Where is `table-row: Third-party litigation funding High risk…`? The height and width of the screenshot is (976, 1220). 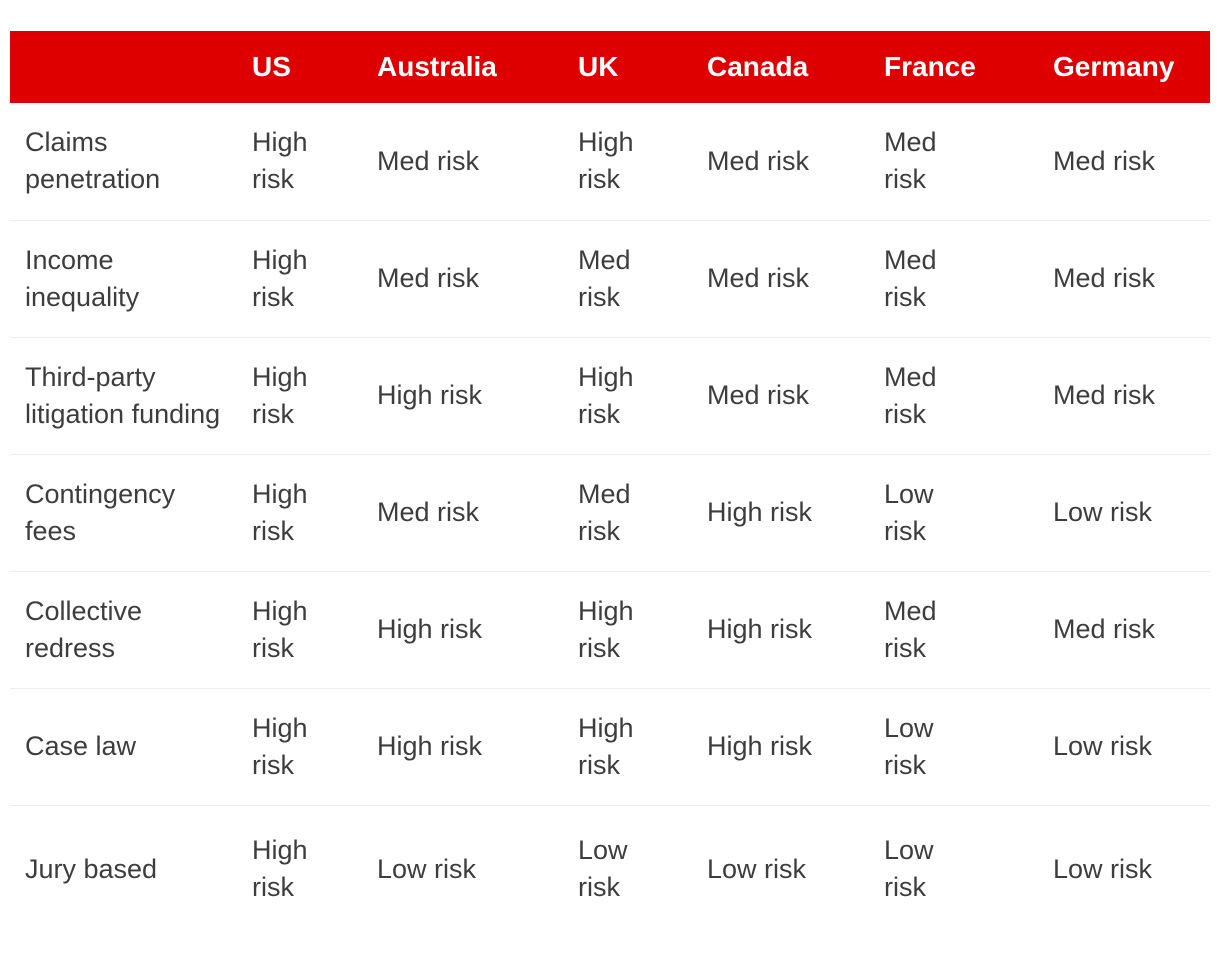
table-row: Third-party litigation funding High risk… is located at coordinates (610, 395).